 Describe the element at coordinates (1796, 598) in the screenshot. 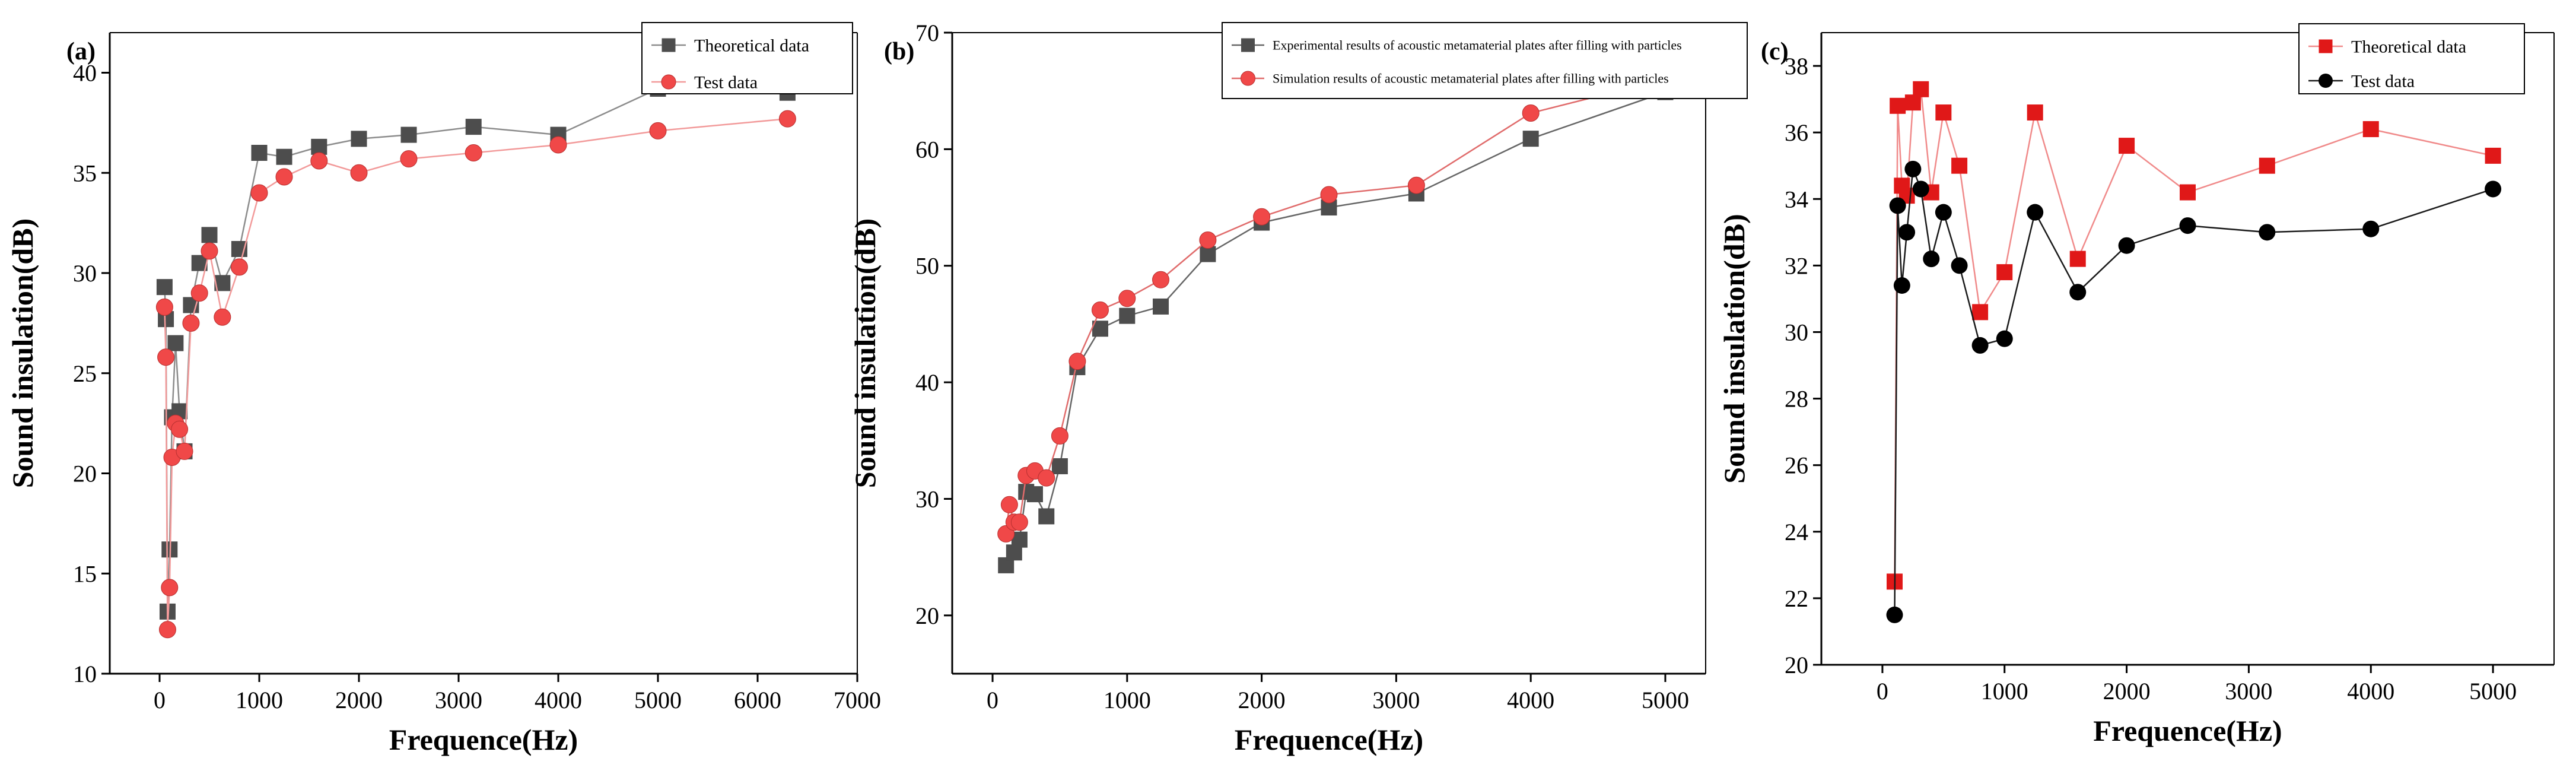

I see `y-tick-label: 22` at that location.